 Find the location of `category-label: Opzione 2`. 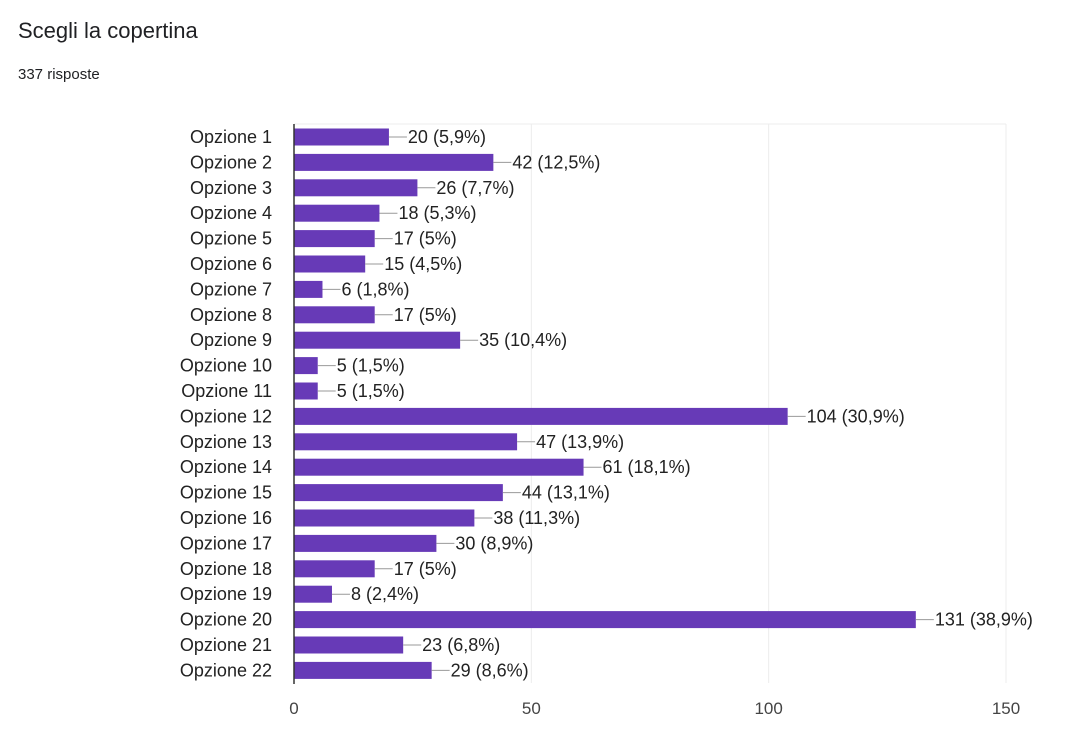

category-label: Opzione 2 is located at coordinates (231, 162).